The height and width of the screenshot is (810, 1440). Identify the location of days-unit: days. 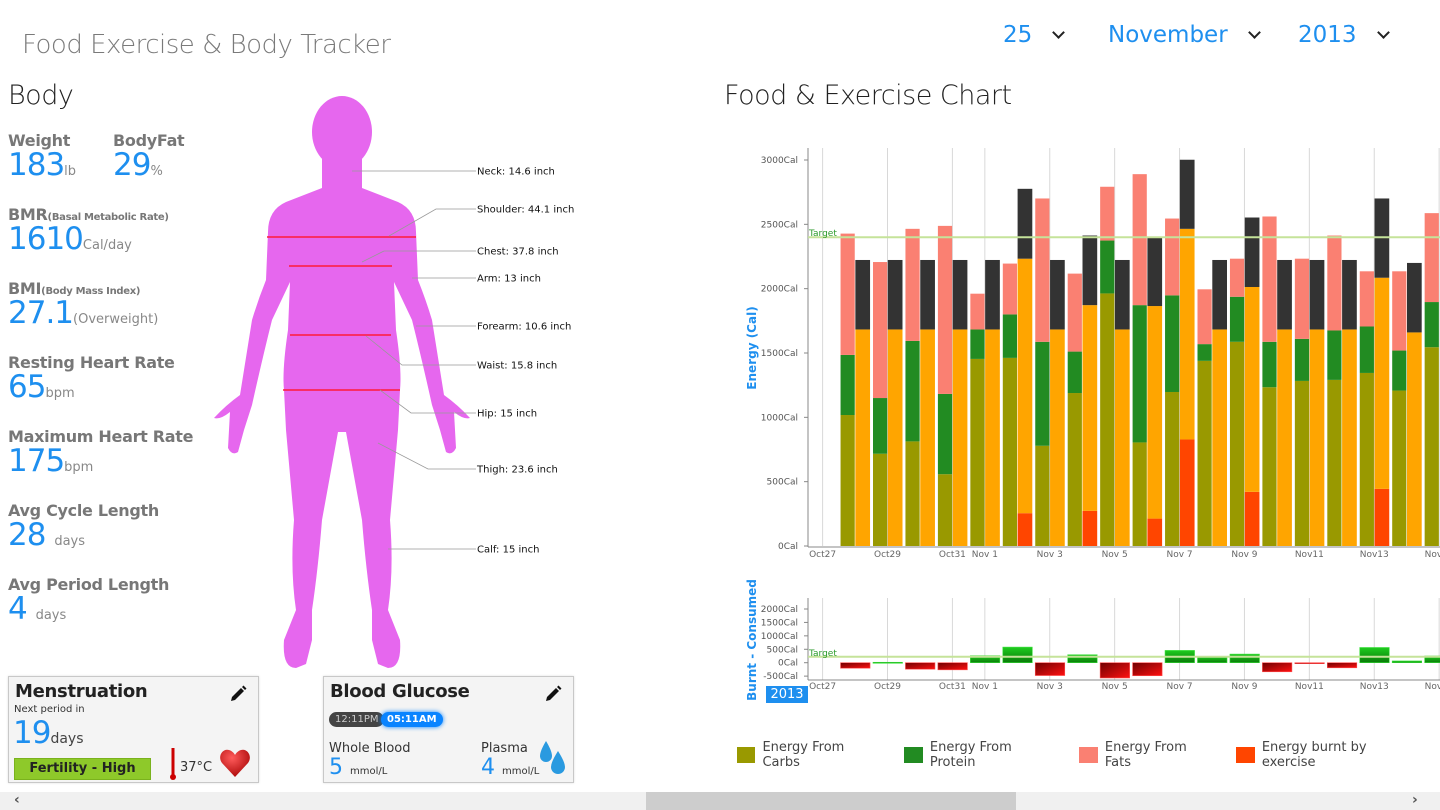
(67, 739).